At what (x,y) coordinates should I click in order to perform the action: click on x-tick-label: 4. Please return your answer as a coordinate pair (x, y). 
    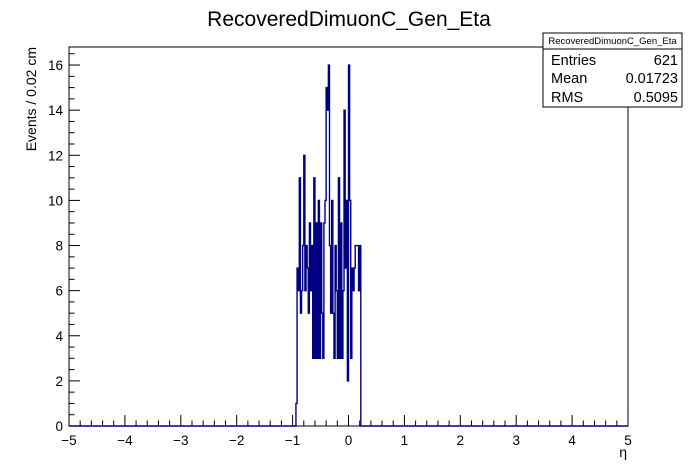
    Looking at the image, I should click on (572, 440).